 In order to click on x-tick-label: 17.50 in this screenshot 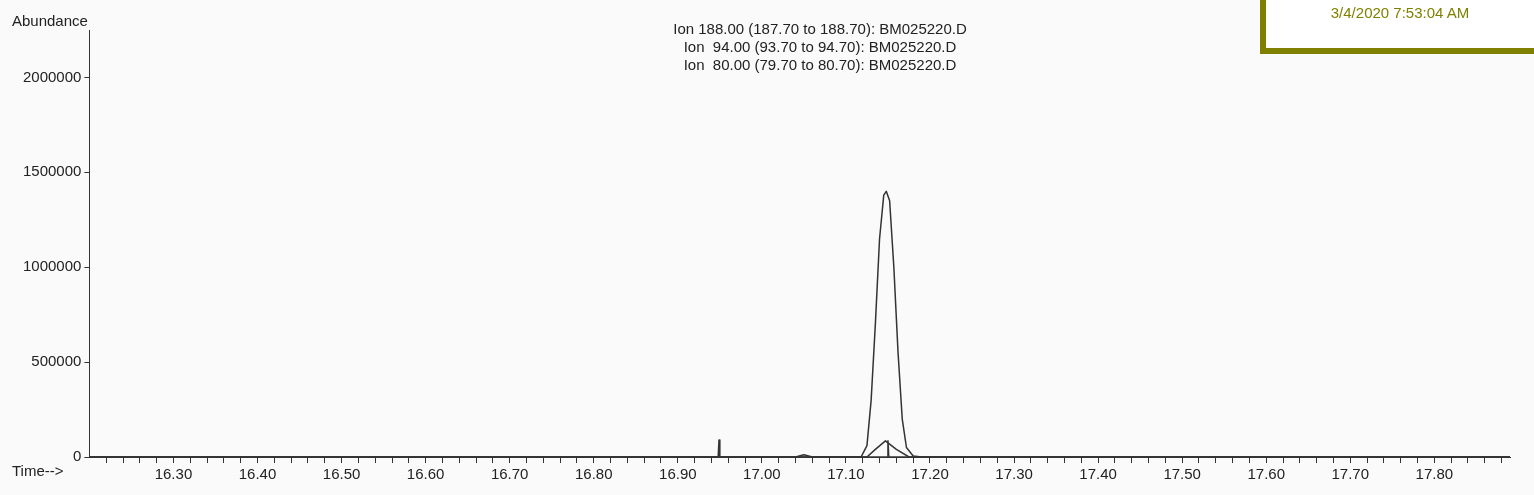, I will do `click(1182, 474)`.